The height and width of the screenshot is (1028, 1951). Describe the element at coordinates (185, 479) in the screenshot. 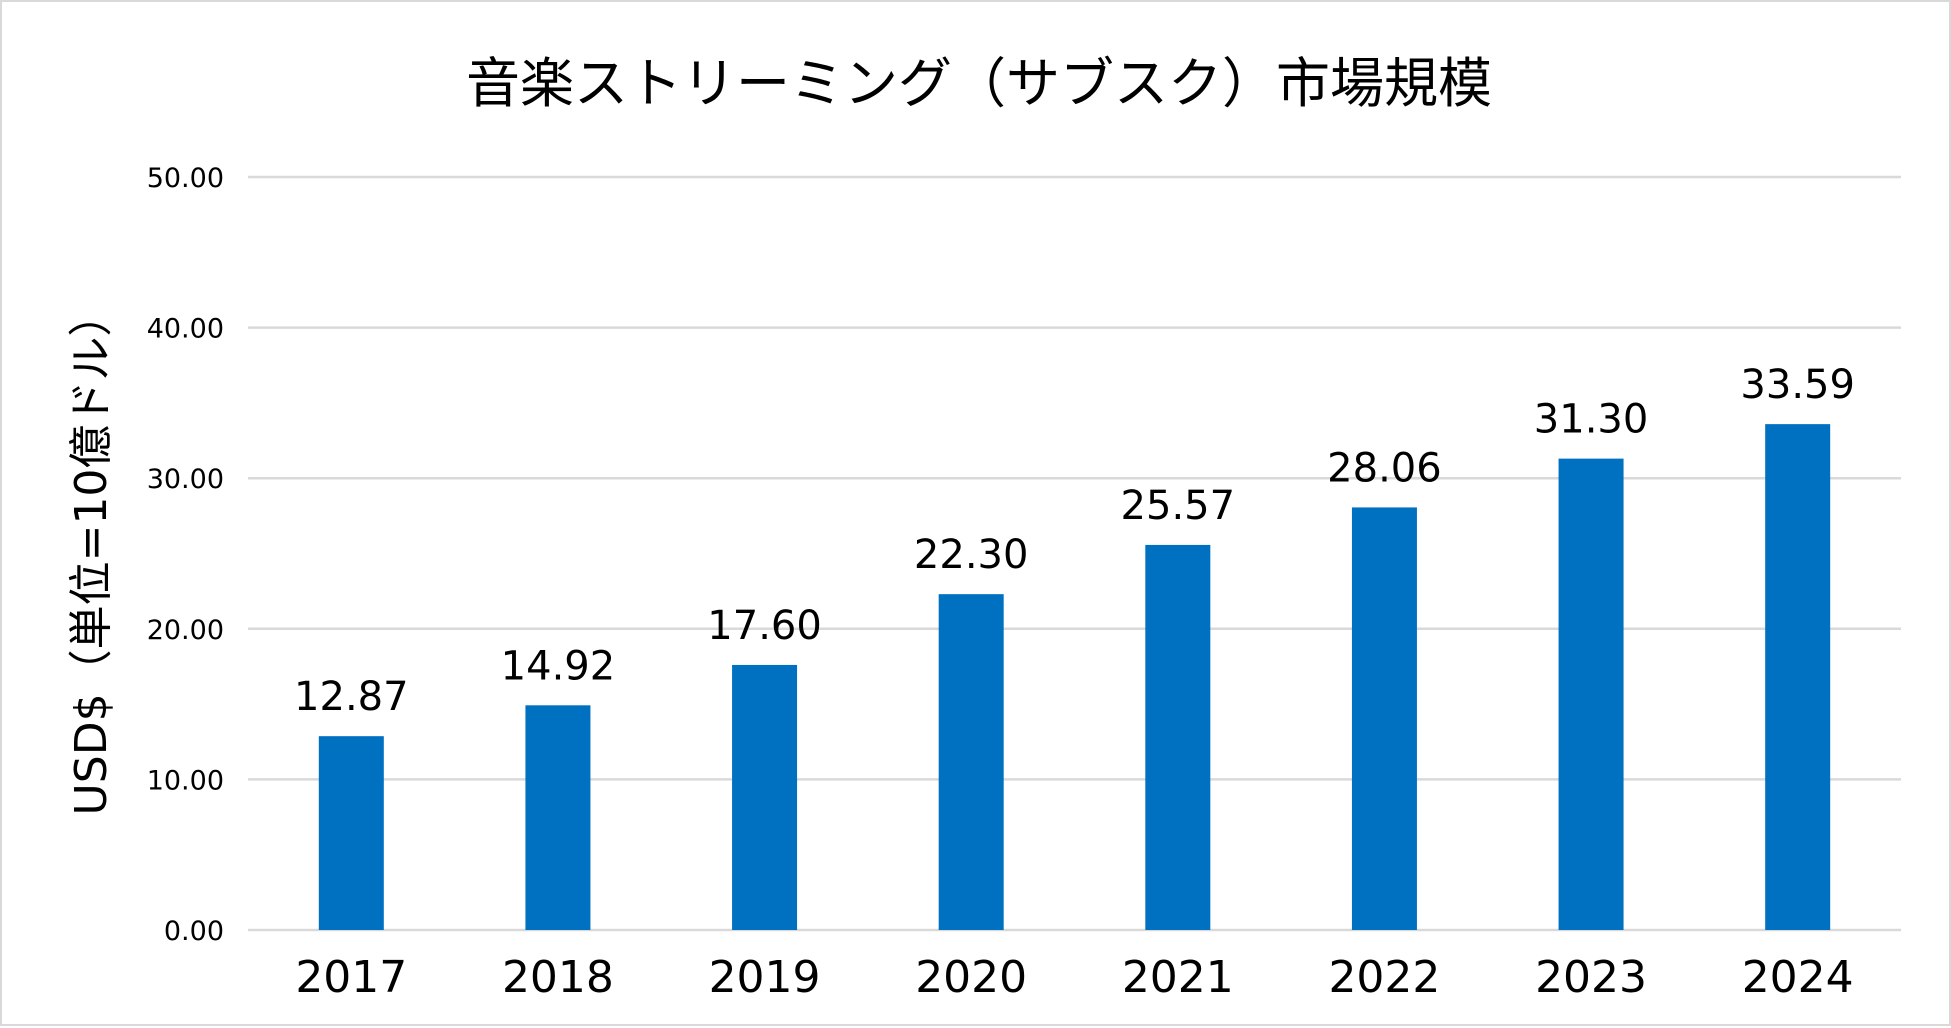

I see `y-tick-label: 30.00` at that location.